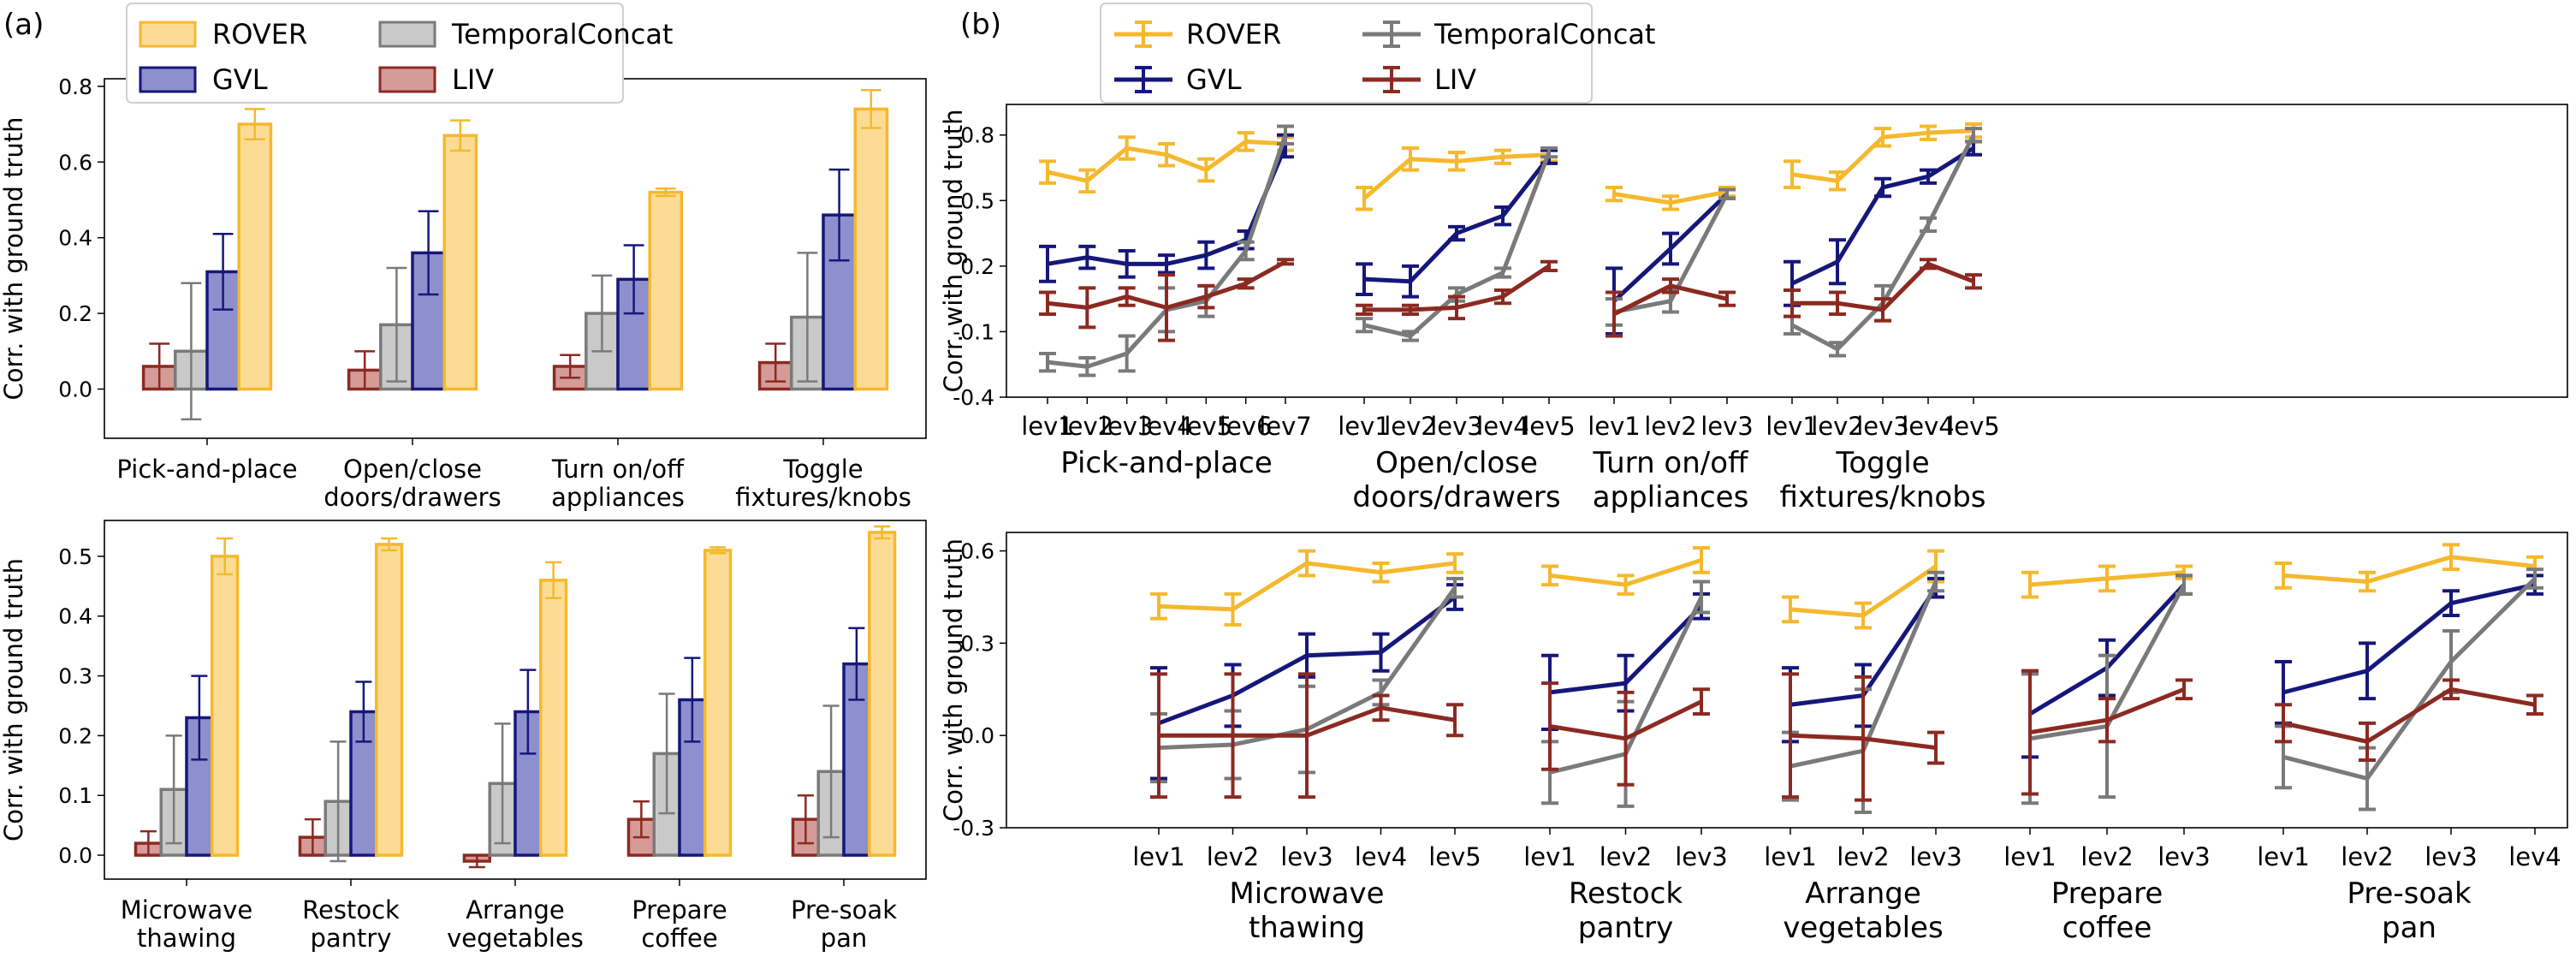 This screenshot has width=2576, height=963. What do you see at coordinates (953, 680) in the screenshot?
I see `y-axis-label: Corr. with ground truth` at bounding box center [953, 680].